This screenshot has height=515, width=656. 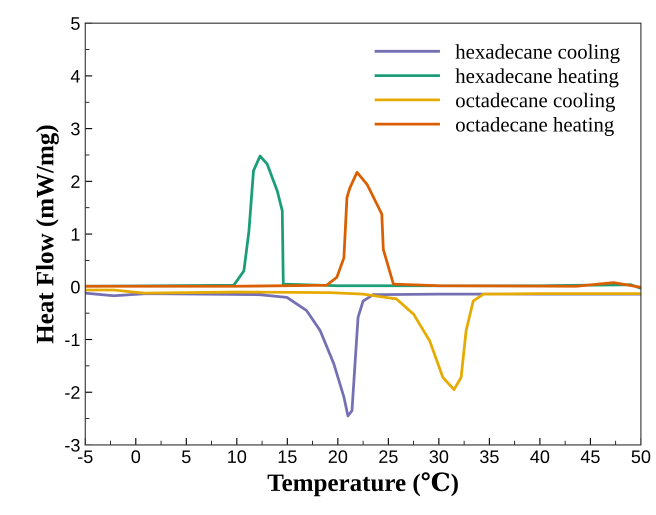 What do you see at coordinates (338, 457) in the screenshot?
I see `x-tick-label: 20` at bounding box center [338, 457].